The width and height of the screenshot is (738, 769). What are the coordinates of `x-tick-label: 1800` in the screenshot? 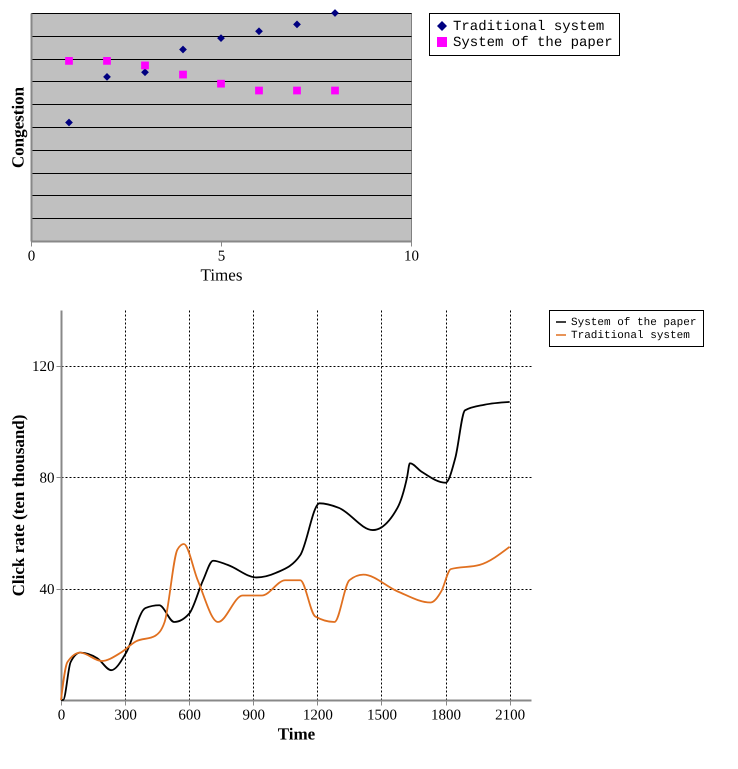 It's located at (446, 716).